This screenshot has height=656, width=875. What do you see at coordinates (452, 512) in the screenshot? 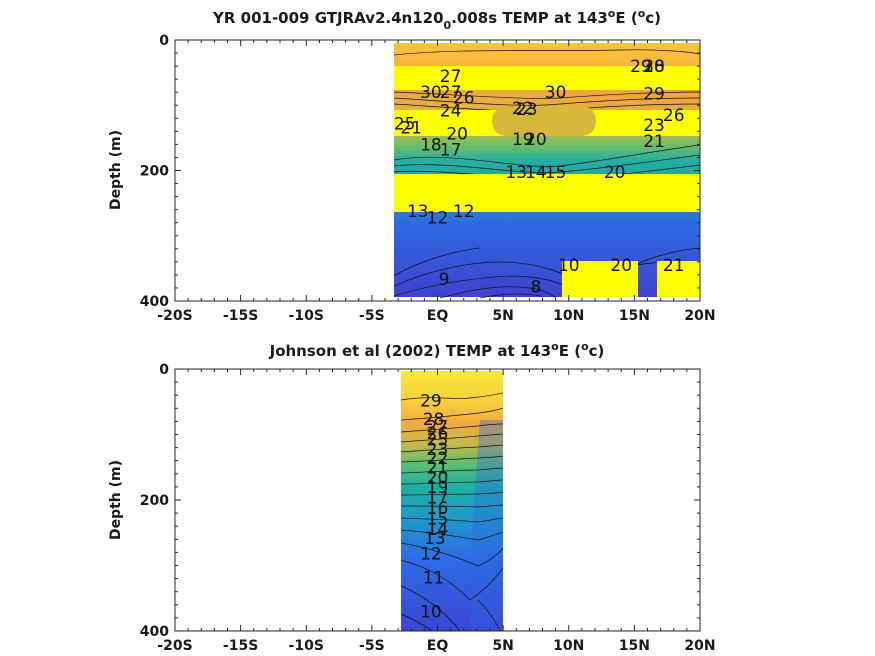
I see `contours-bottom` at bounding box center [452, 512].